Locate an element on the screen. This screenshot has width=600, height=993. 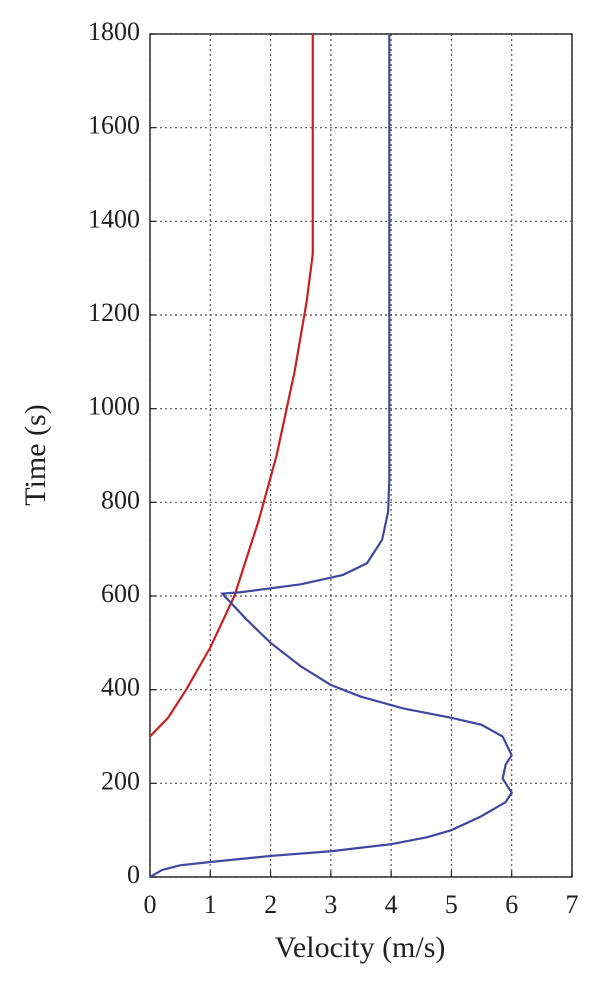
y-tick-label: 0 is located at coordinates (133, 874).